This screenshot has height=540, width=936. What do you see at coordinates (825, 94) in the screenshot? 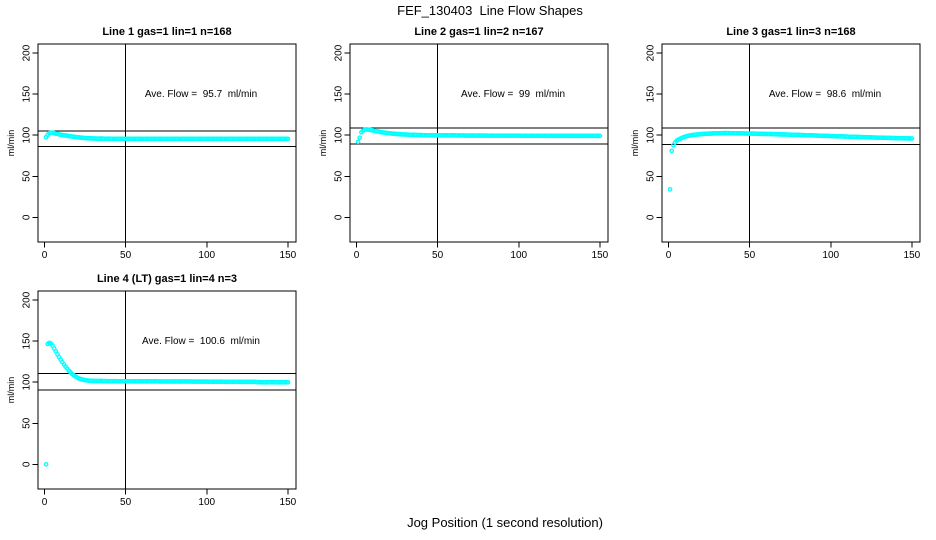
I see `ave-flow-annotation: Ave. Flow = 98.6 ml/min` at bounding box center [825, 94].